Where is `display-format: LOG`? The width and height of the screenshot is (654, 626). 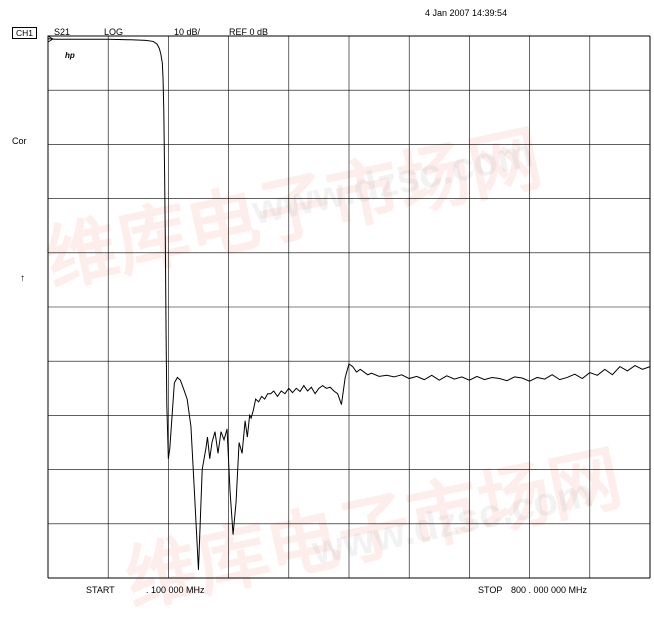
display-format: LOG is located at coordinates (114, 32).